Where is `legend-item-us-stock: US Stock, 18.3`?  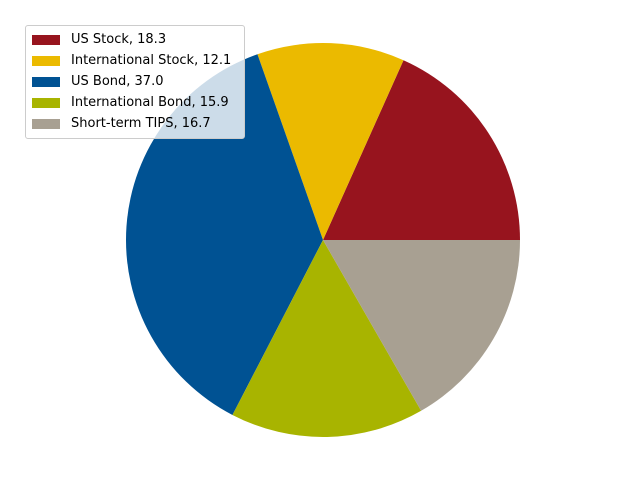 legend-item-us-stock: US Stock, 18.3 is located at coordinates (135, 39).